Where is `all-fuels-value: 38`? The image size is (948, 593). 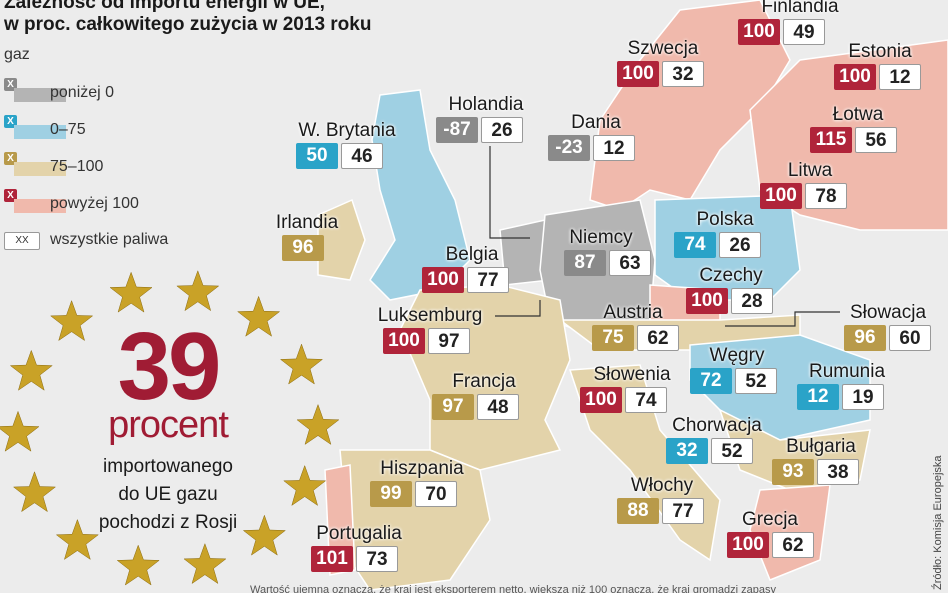
all-fuels-value: 38 is located at coordinates (838, 472).